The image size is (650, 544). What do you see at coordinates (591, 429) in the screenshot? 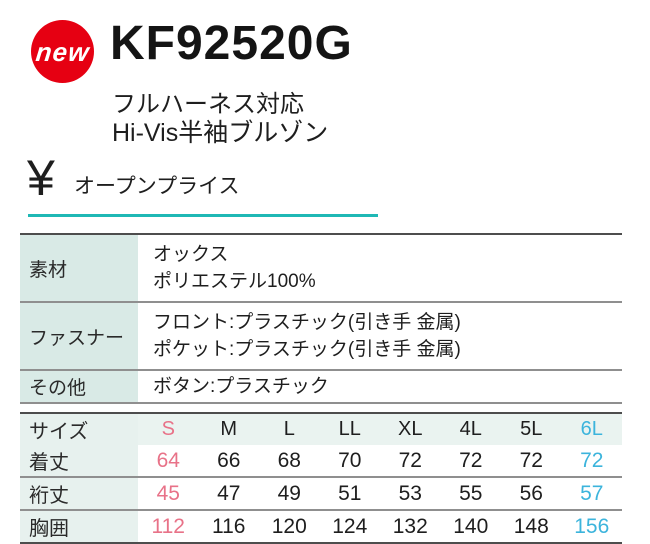
I see `size-header-cell: 6L` at bounding box center [591, 429].